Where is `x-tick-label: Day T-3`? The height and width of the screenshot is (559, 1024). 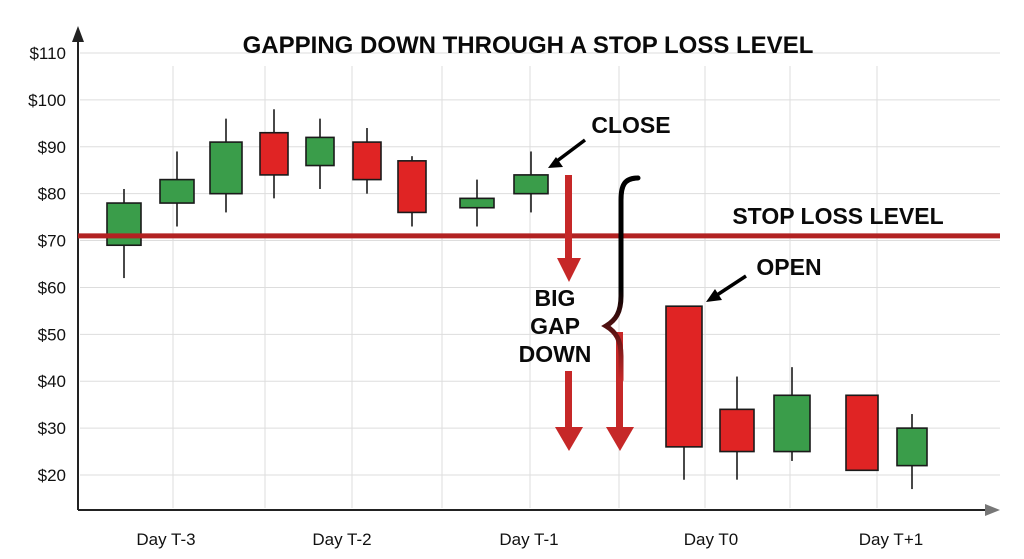
x-tick-label: Day T-3 is located at coordinates (165, 539).